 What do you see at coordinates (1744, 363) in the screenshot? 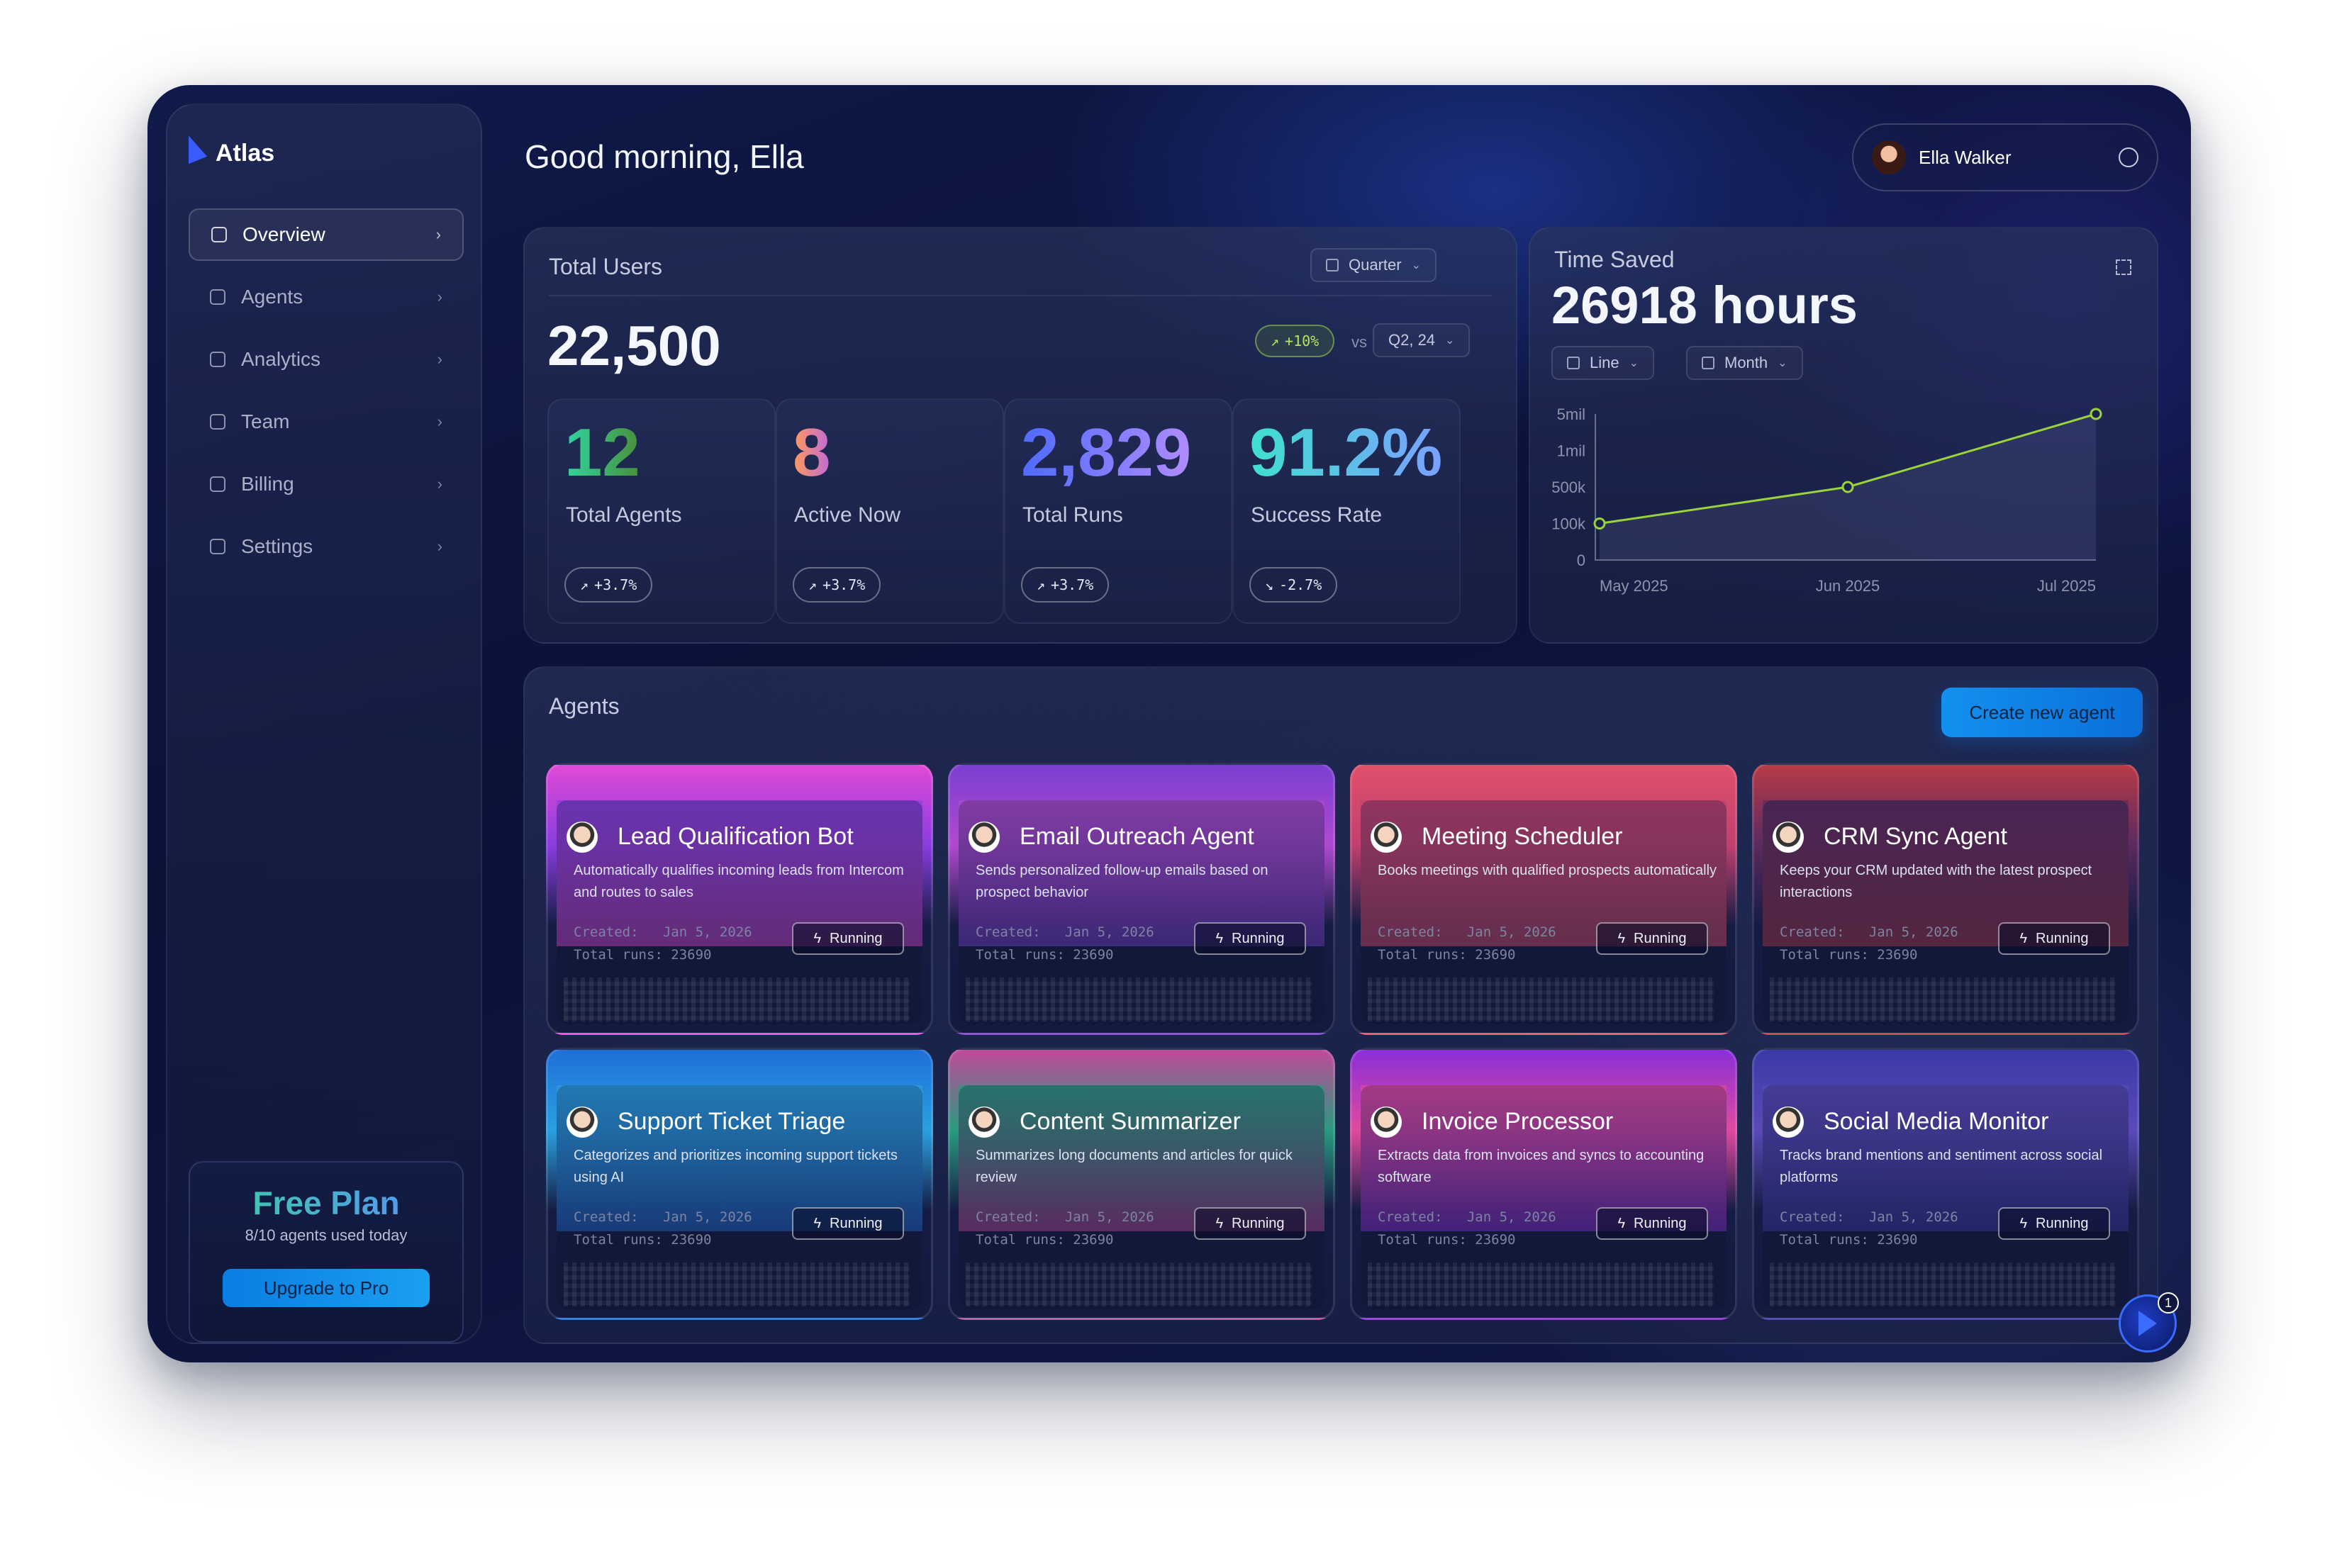
I see `chart-period-select: Month ⌄` at bounding box center [1744, 363].